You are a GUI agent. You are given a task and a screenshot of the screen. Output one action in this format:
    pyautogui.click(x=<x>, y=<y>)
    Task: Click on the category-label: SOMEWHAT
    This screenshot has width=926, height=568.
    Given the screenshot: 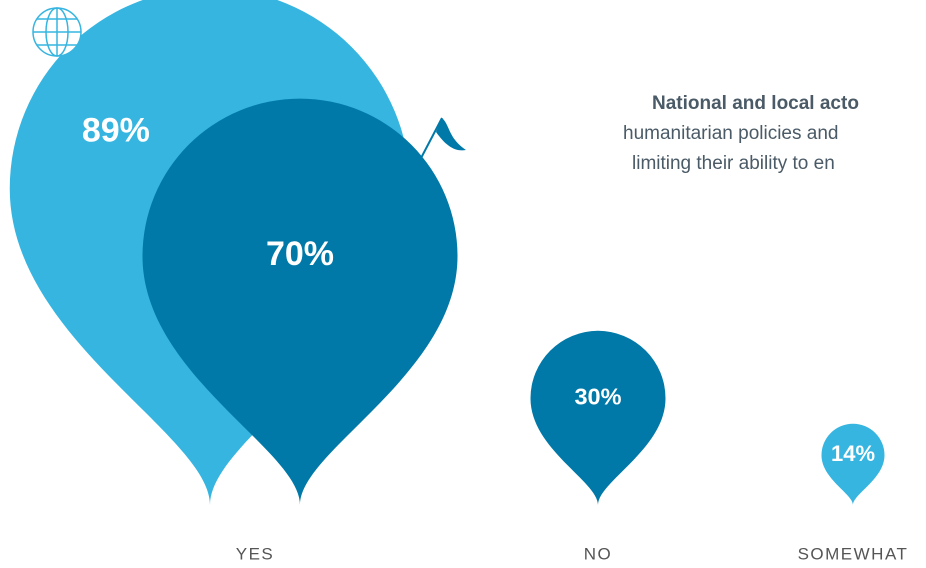 What is the action you would take?
    pyautogui.click(x=853, y=553)
    